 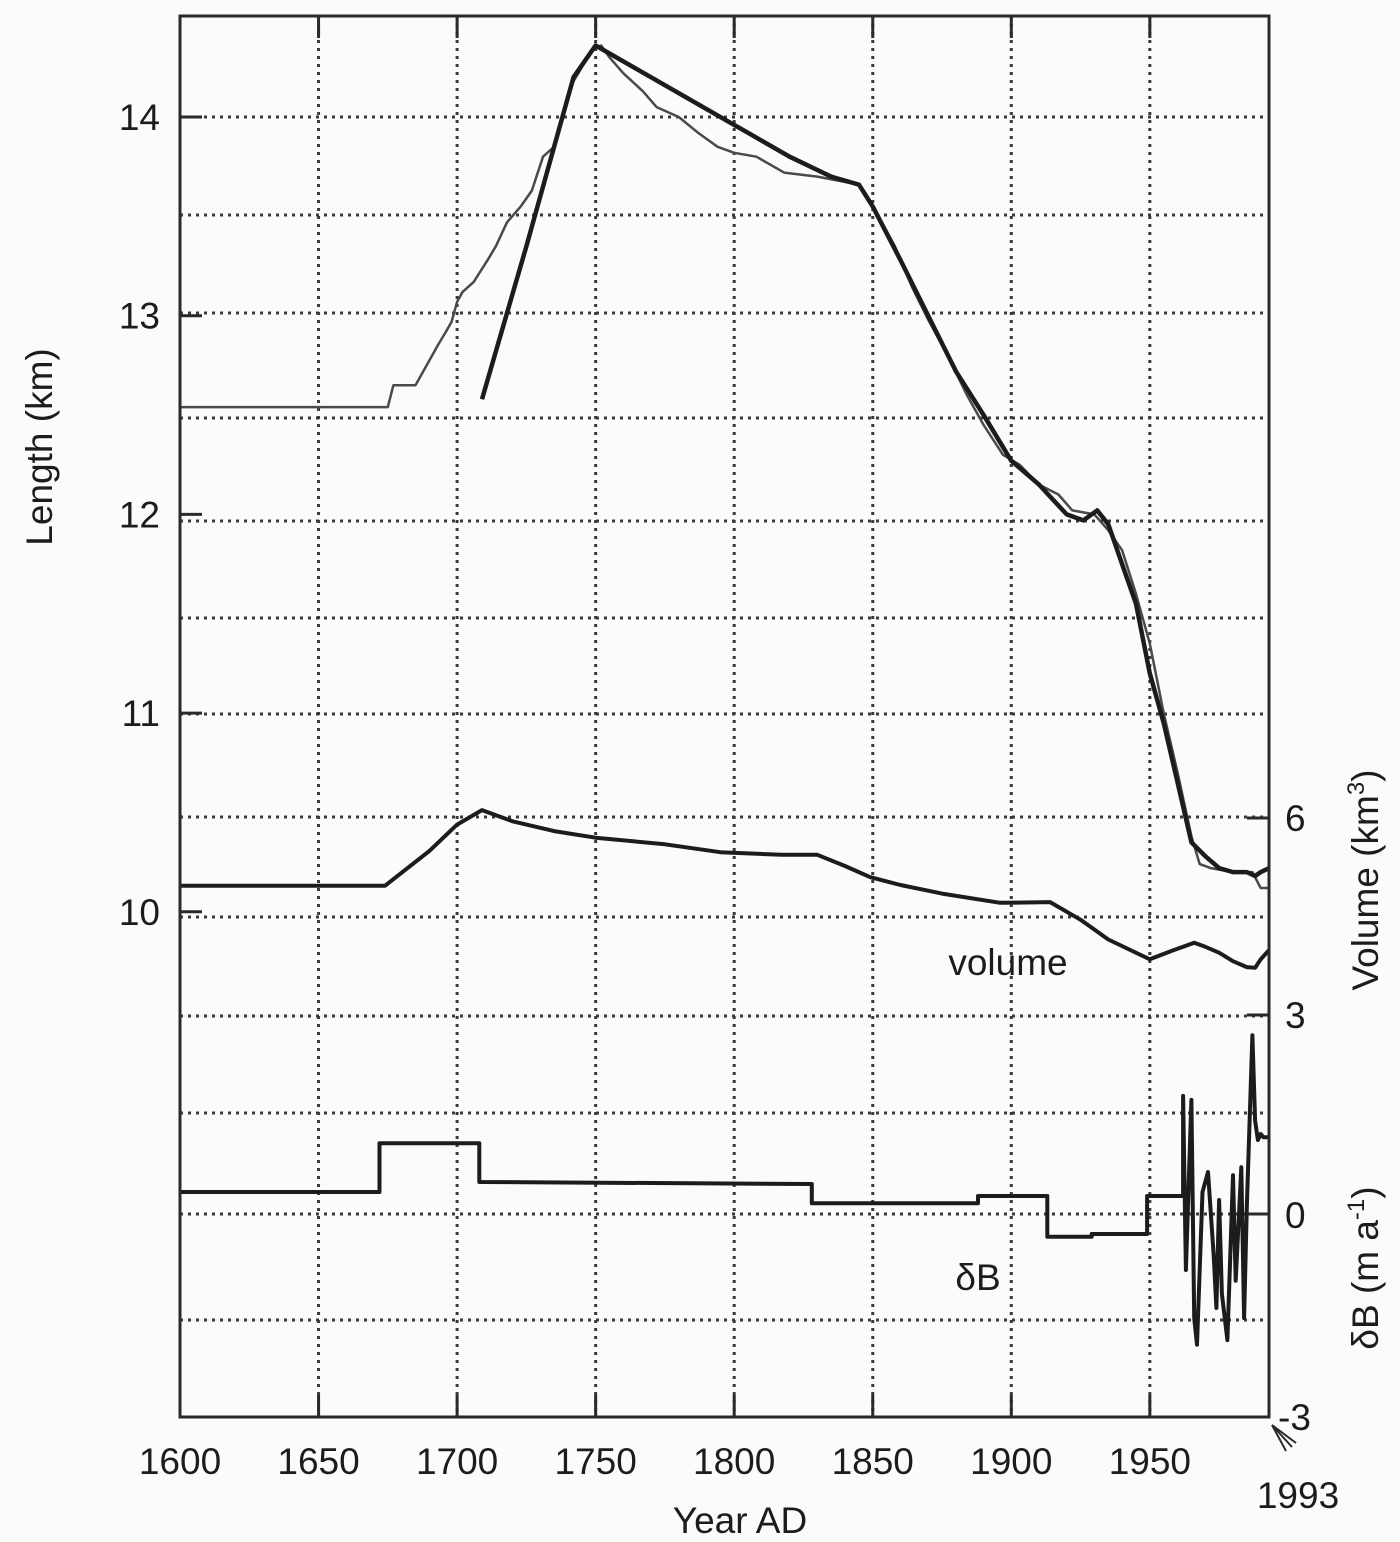 I want to click on x-tick-label: 1850, so click(x=873, y=1461).